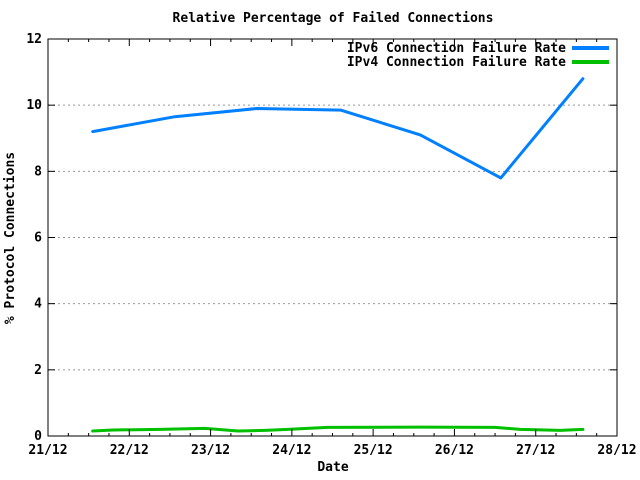 The width and height of the screenshot is (640, 480). Describe the element at coordinates (47, 450) in the screenshot. I see `x-tick-label: 21/12` at that location.